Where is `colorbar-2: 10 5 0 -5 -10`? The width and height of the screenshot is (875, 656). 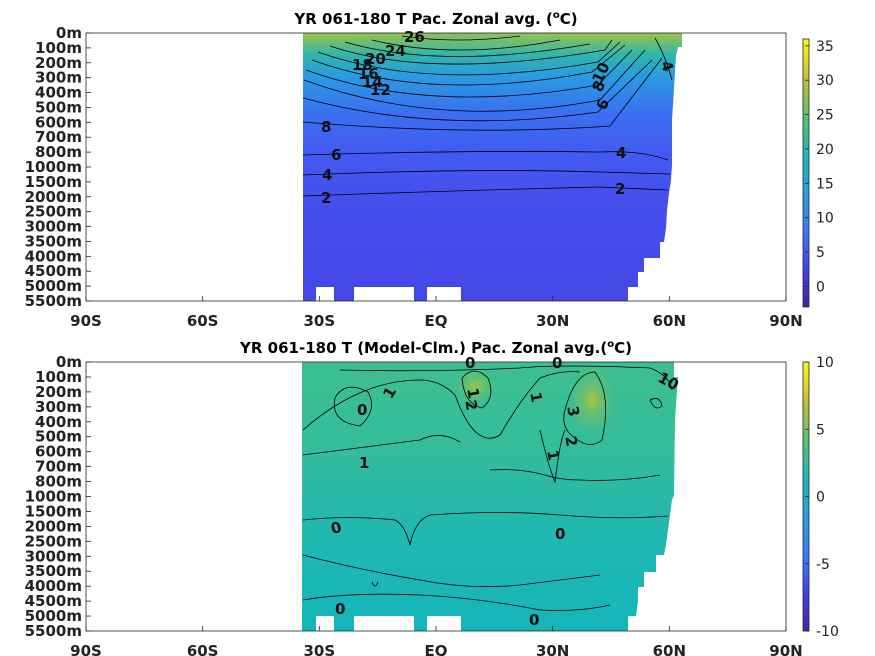 colorbar-2: 10 5 0 -5 -10 is located at coordinates (820, 497).